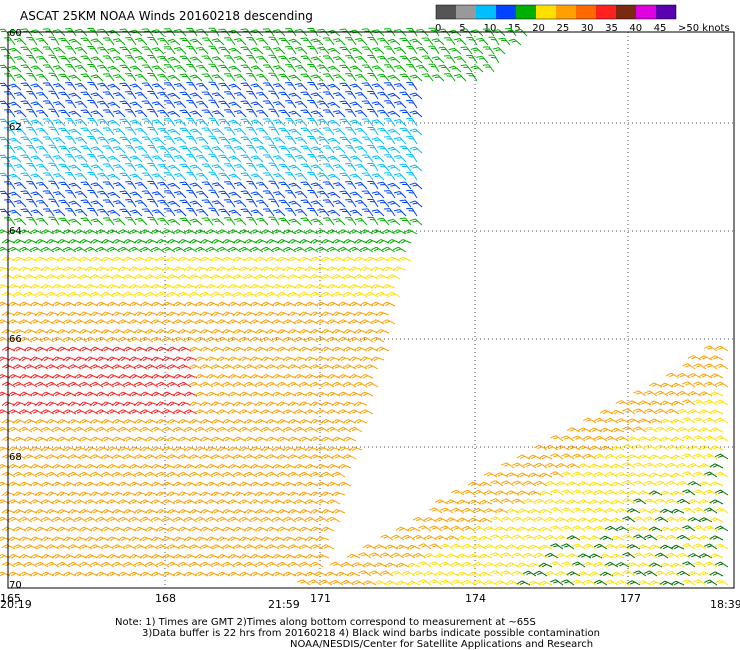 This screenshot has width=740, height=650. What do you see at coordinates (563, 28) in the screenshot?
I see `legend-label: 25` at bounding box center [563, 28].